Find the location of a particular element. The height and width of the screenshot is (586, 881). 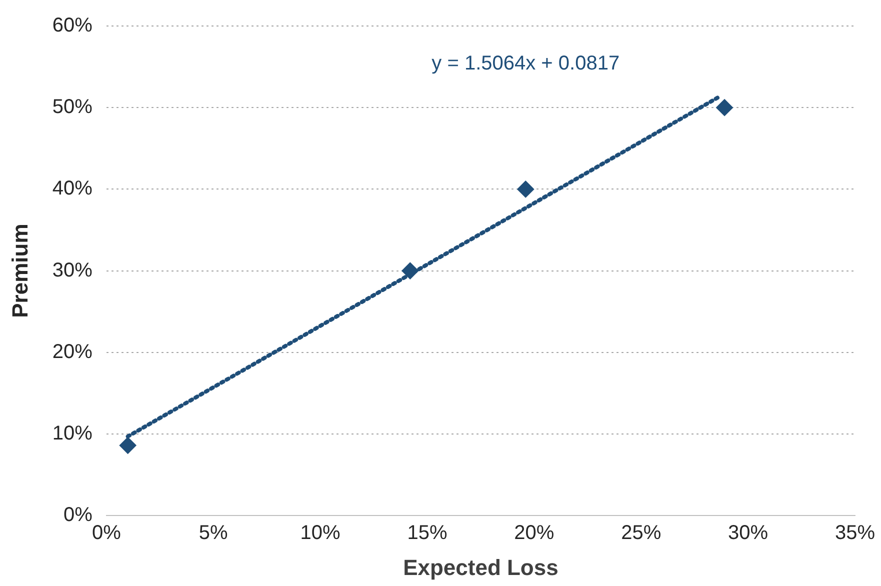

y-tick-label: 10% is located at coordinates (72, 433).